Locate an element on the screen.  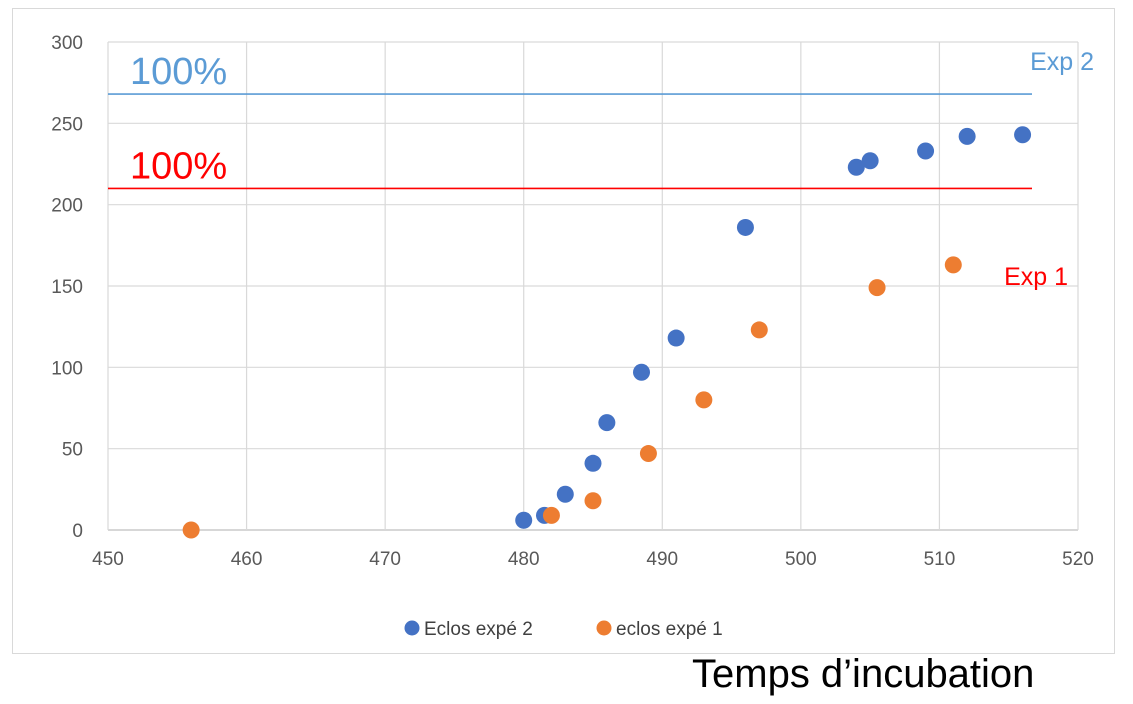
reference-line-end-label: Exp 1 is located at coordinates (1036, 277).